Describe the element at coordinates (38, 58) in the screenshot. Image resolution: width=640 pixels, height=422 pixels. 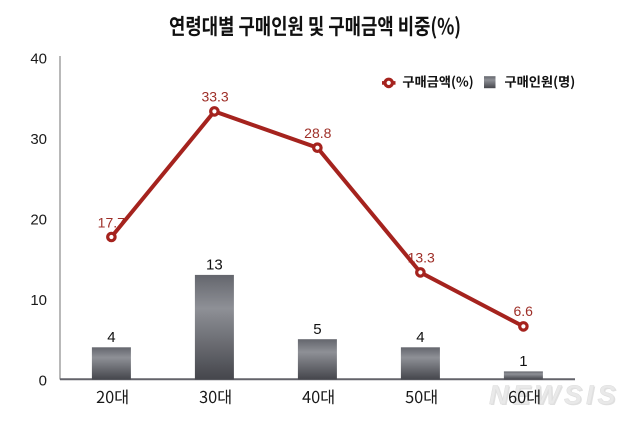
I see `svg-text: 40` at that location.